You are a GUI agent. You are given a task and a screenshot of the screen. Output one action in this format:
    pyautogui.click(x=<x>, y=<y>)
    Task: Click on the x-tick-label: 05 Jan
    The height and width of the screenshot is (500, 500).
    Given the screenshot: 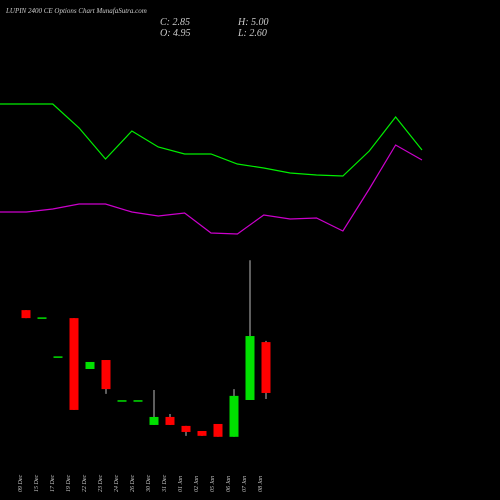 What is the action you would take?
    pyautogui.click(x=213, y=484)
    